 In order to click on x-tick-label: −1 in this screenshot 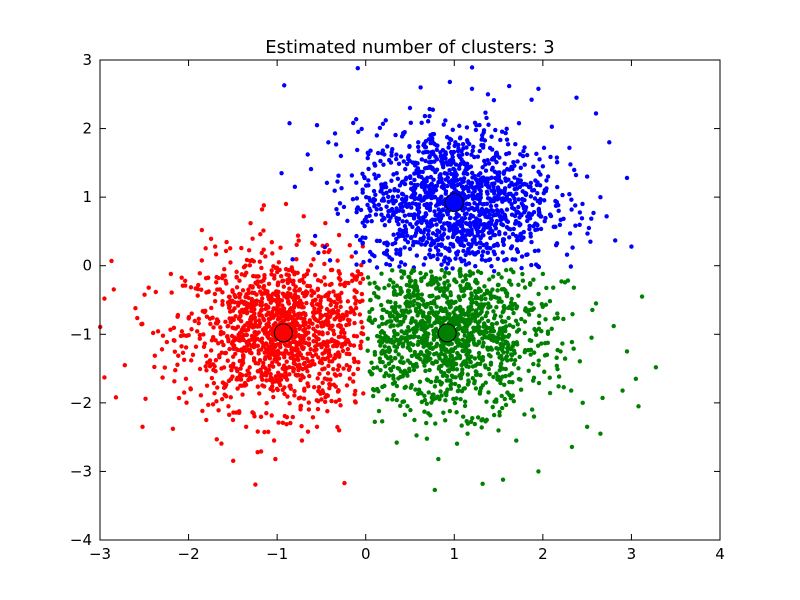, I will do `click(277, 554)`.